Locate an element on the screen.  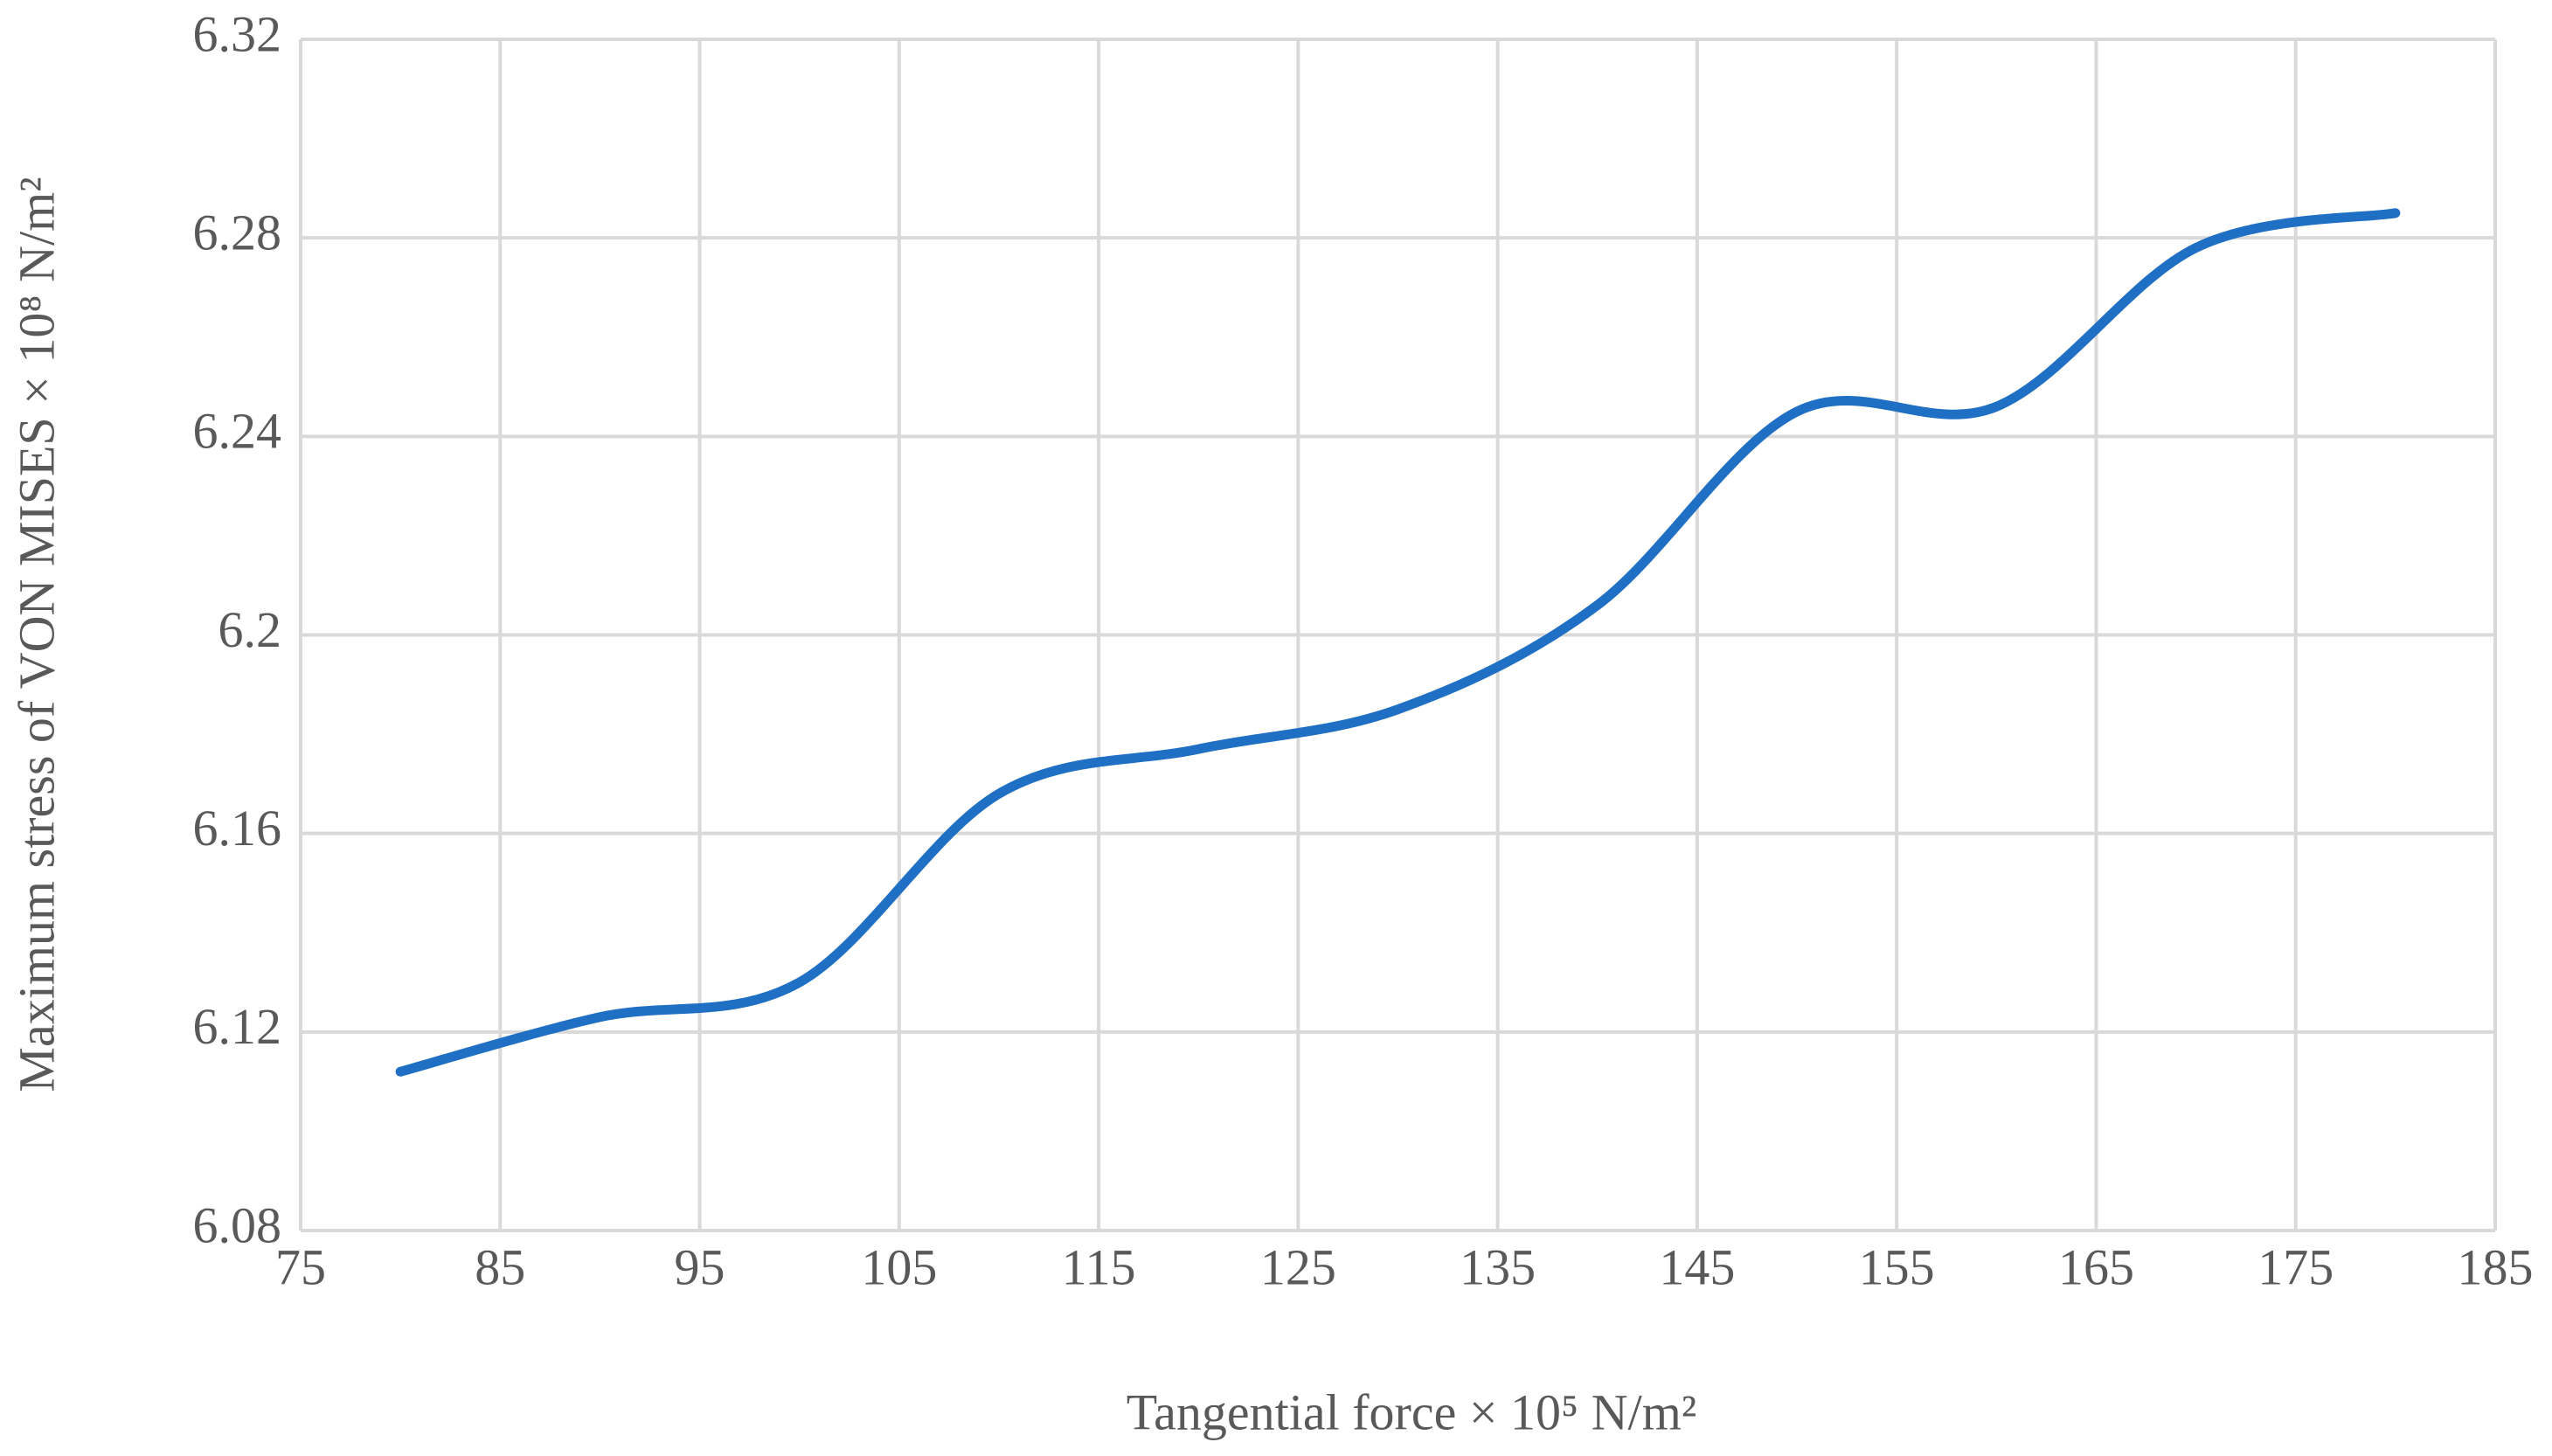
x-tick-label: 125 is located at coordinates (1298, 1266).